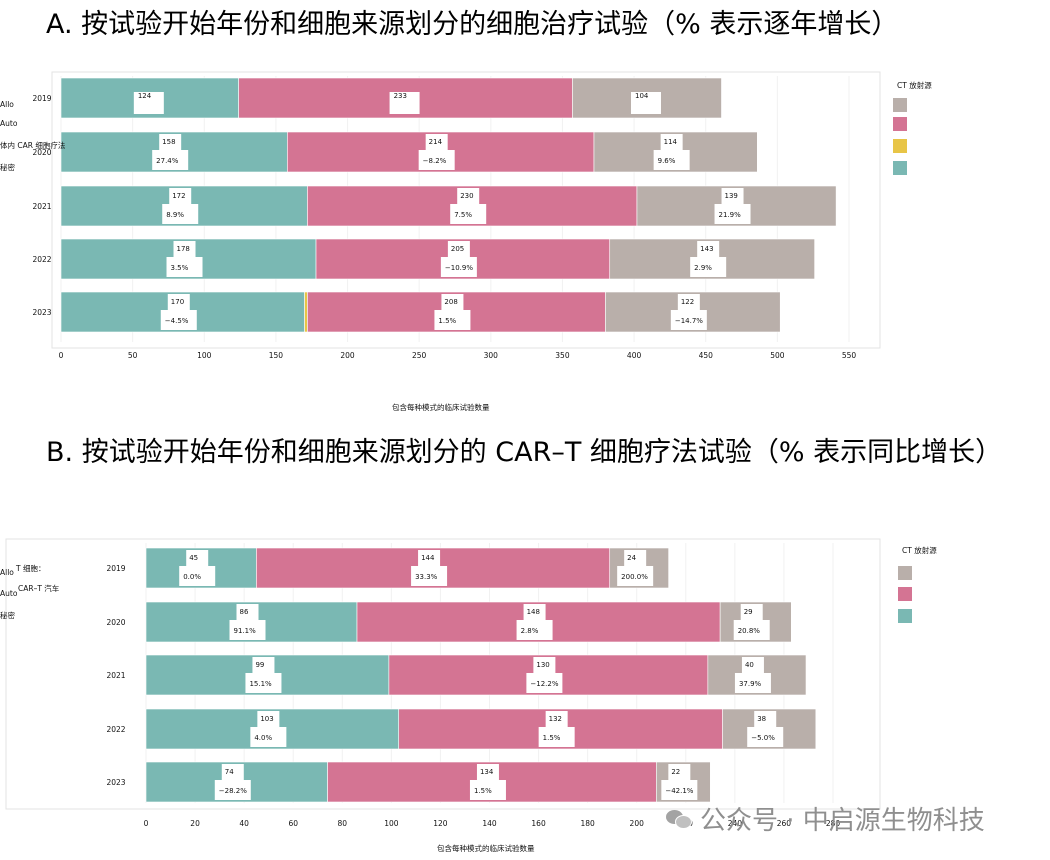  What do you see at coordinates (833, 823) in the screenshot?
I see `x-tick-label: 280` at bounding box center [833, 823].